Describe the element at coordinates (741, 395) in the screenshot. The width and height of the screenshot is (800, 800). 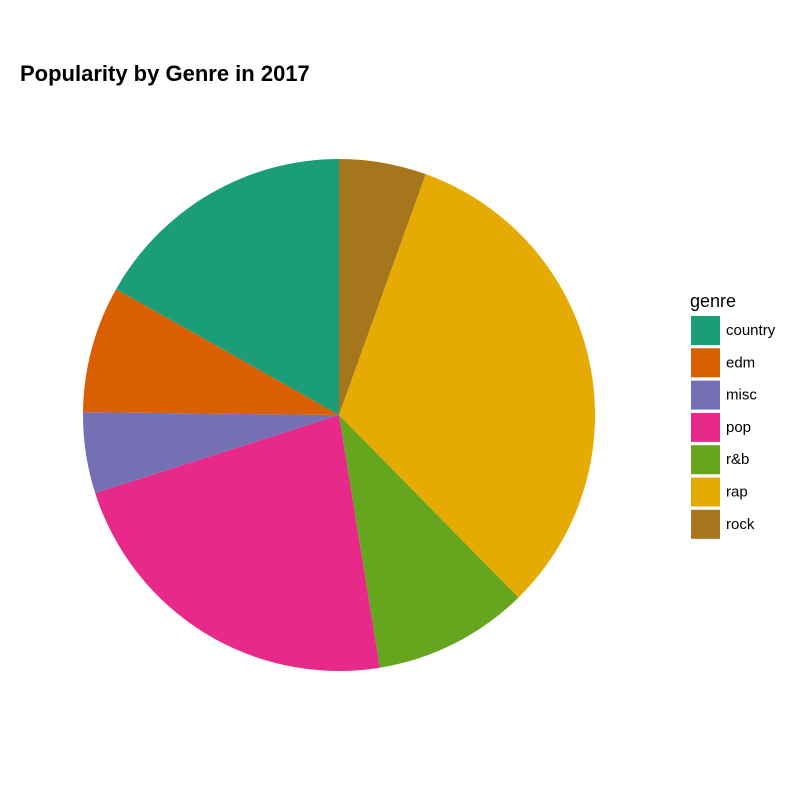
I see `legend-label: misc` at that location.